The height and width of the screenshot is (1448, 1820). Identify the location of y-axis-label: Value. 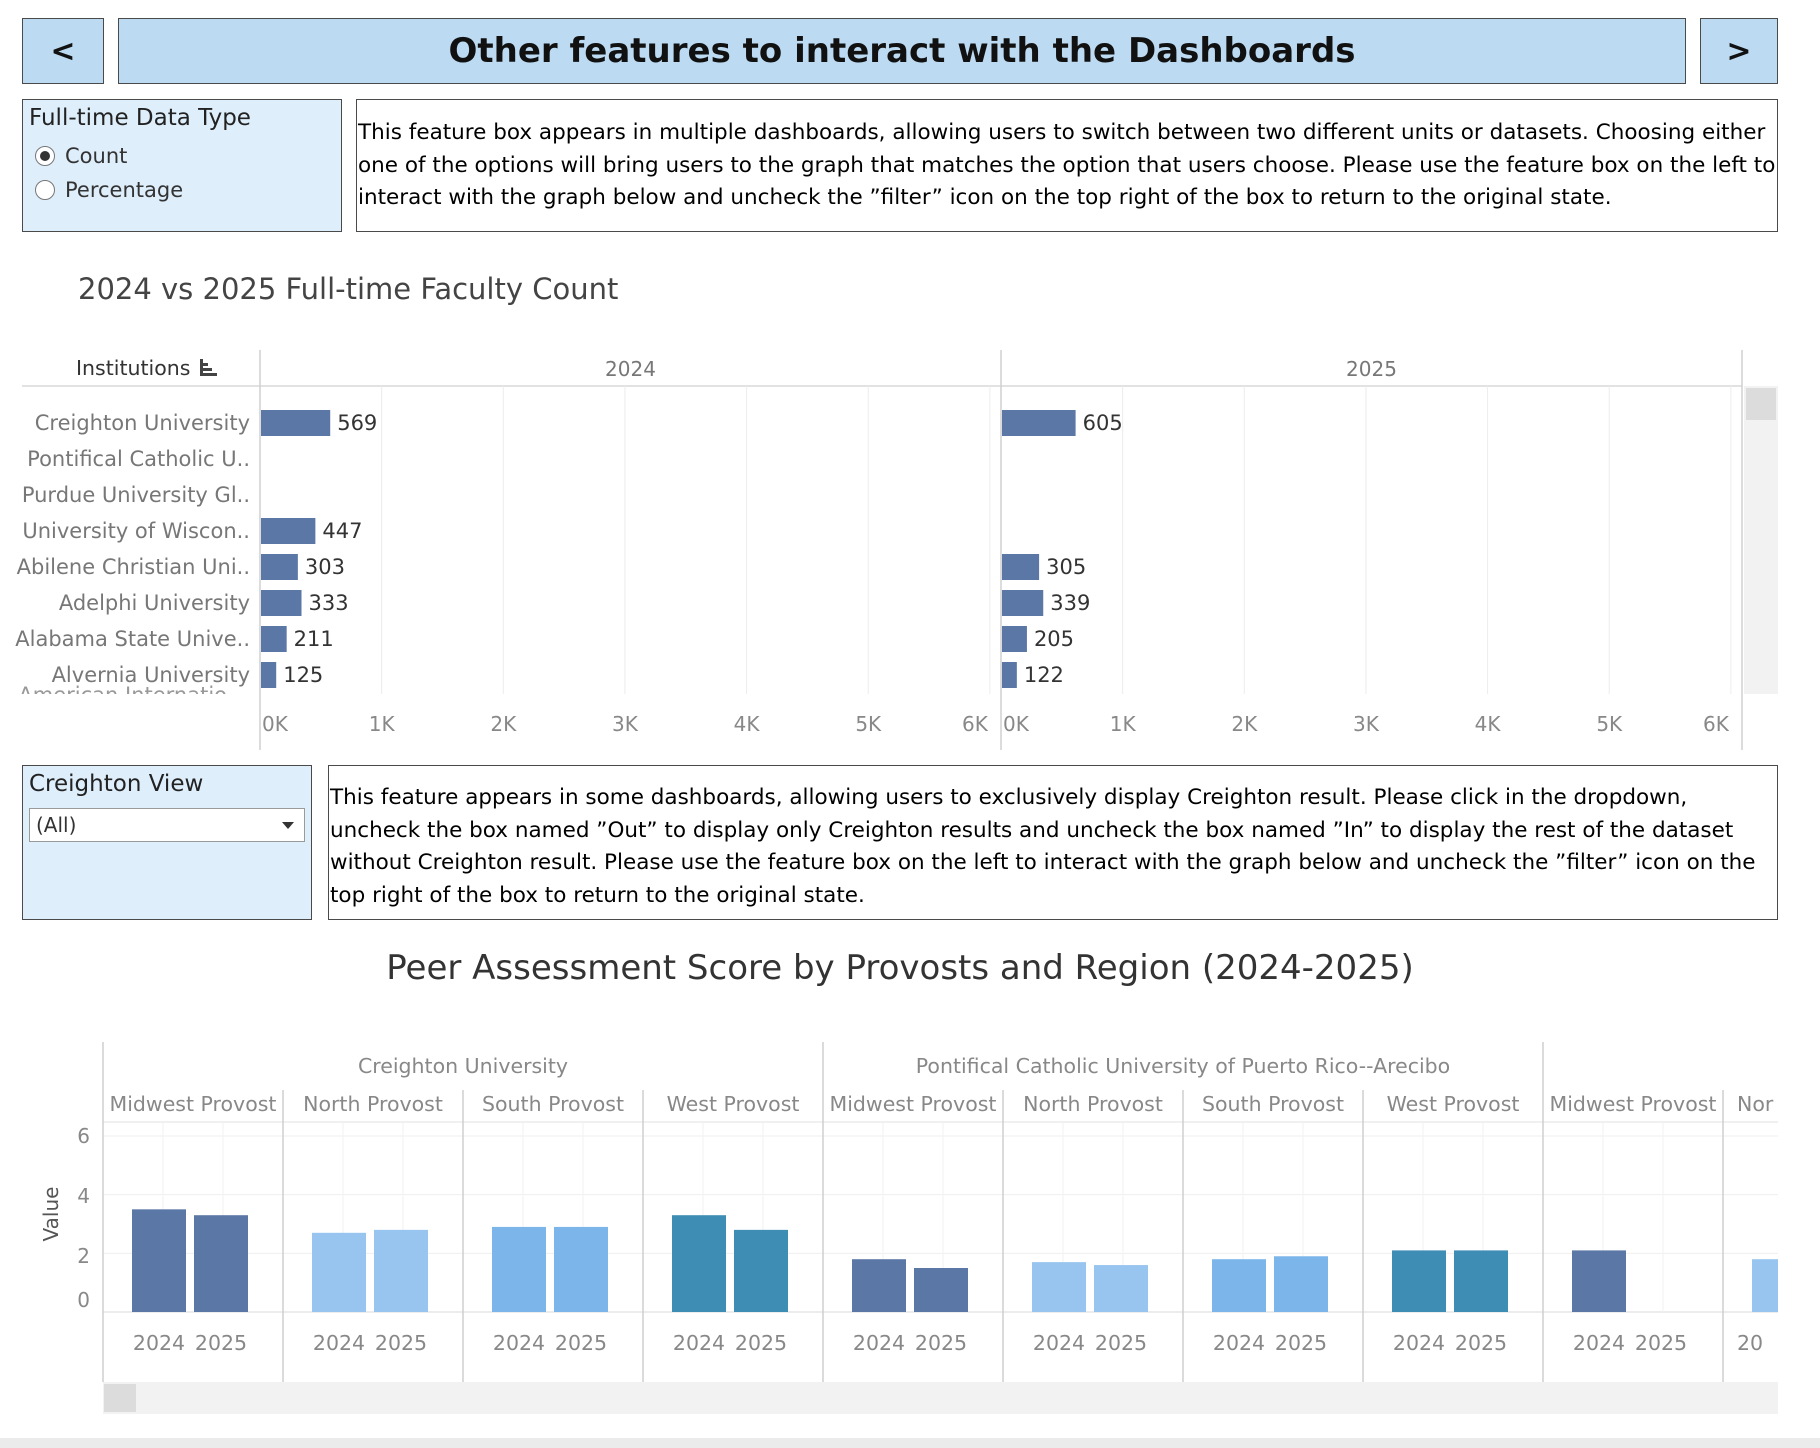
(51, 1214).